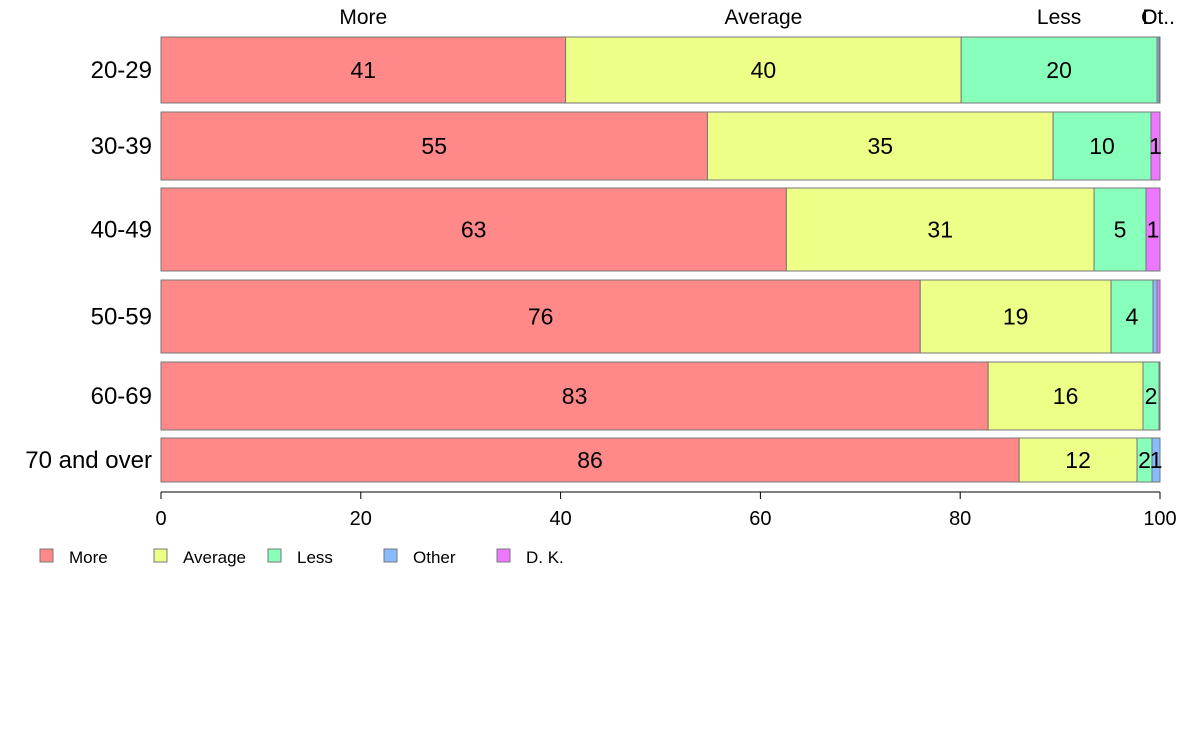 This screenshot has width=1188, height=736. I want to click on data-label: 63, so click(474, 230).